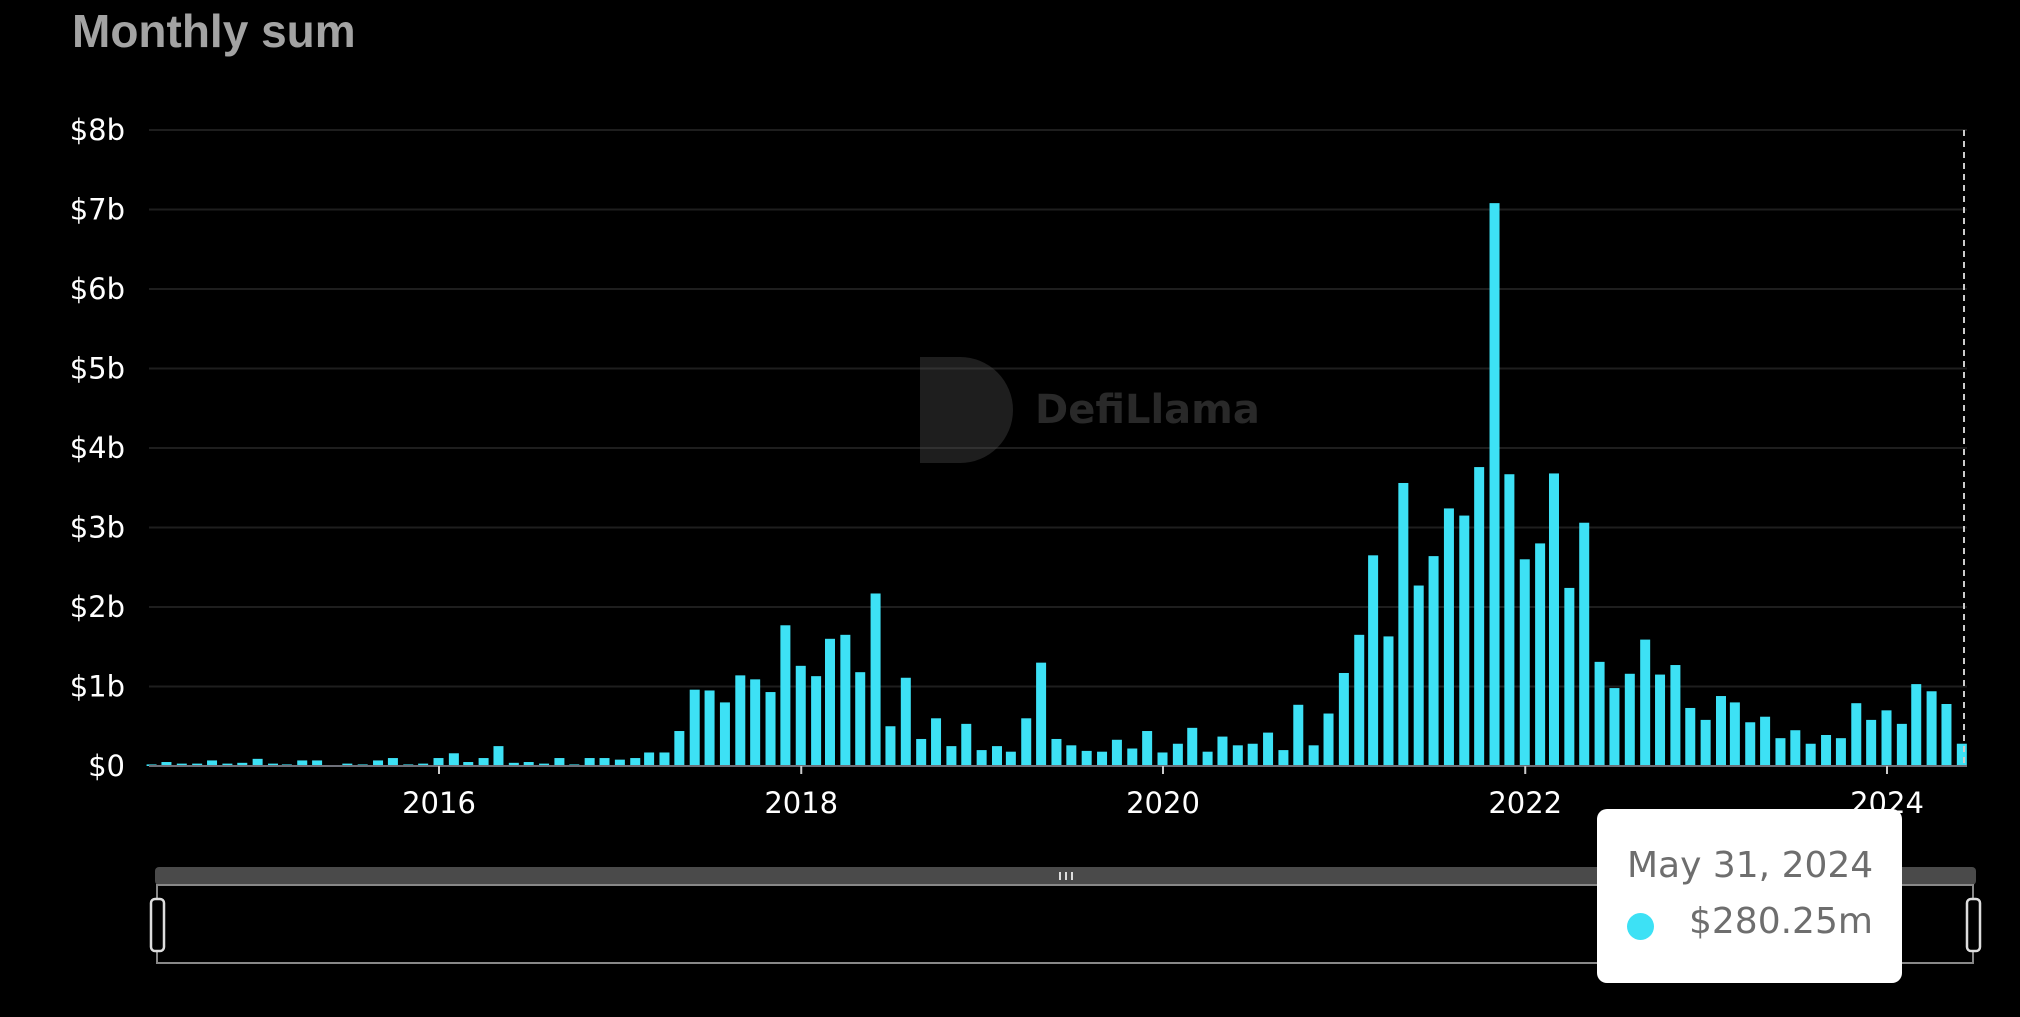 The height and width of the screenshot is (1017, 2020). What do you see at coordinates (1065, 915) in the screenshot?
I see `datazoom-slider` at bounding box center [1065, 915].